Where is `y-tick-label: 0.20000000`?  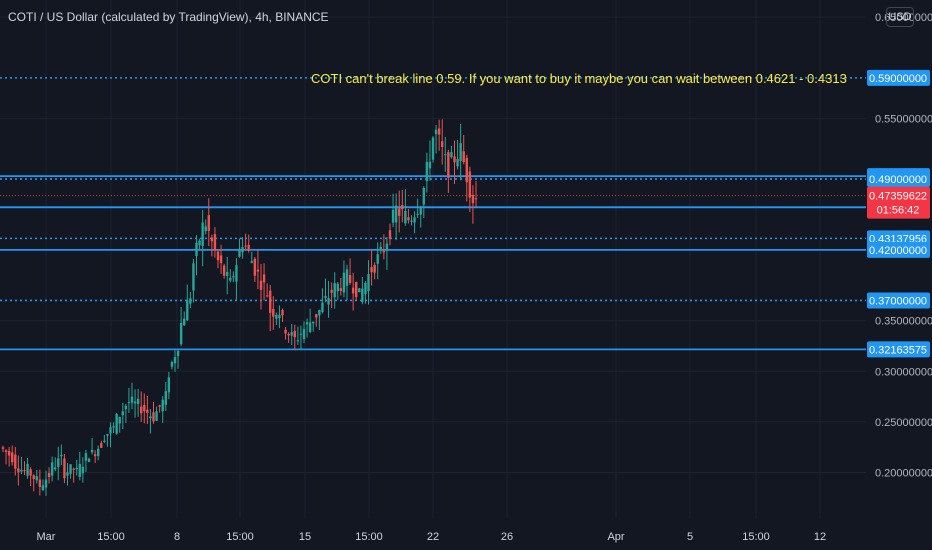 y-tick-label: 0.20000000 is located at coordinates (903, 473).